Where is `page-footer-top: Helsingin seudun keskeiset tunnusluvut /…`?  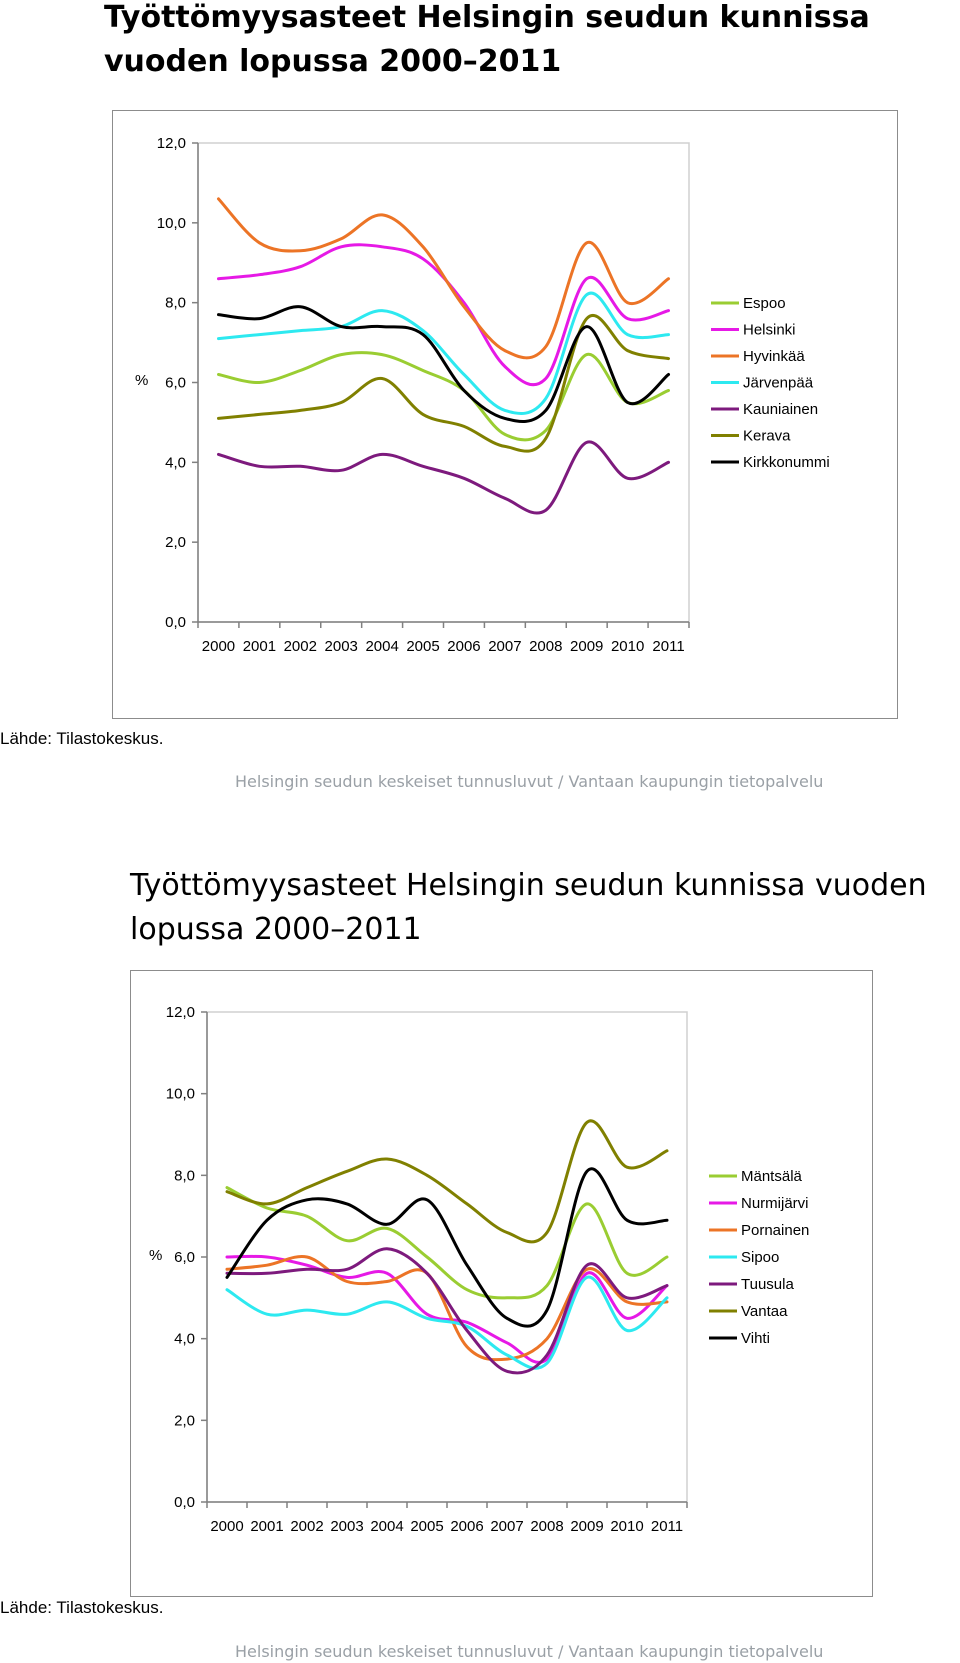
page-footer-top: Helsingin seudun keskeiset tunnusluvut /… is located at coordinates (529, 781).